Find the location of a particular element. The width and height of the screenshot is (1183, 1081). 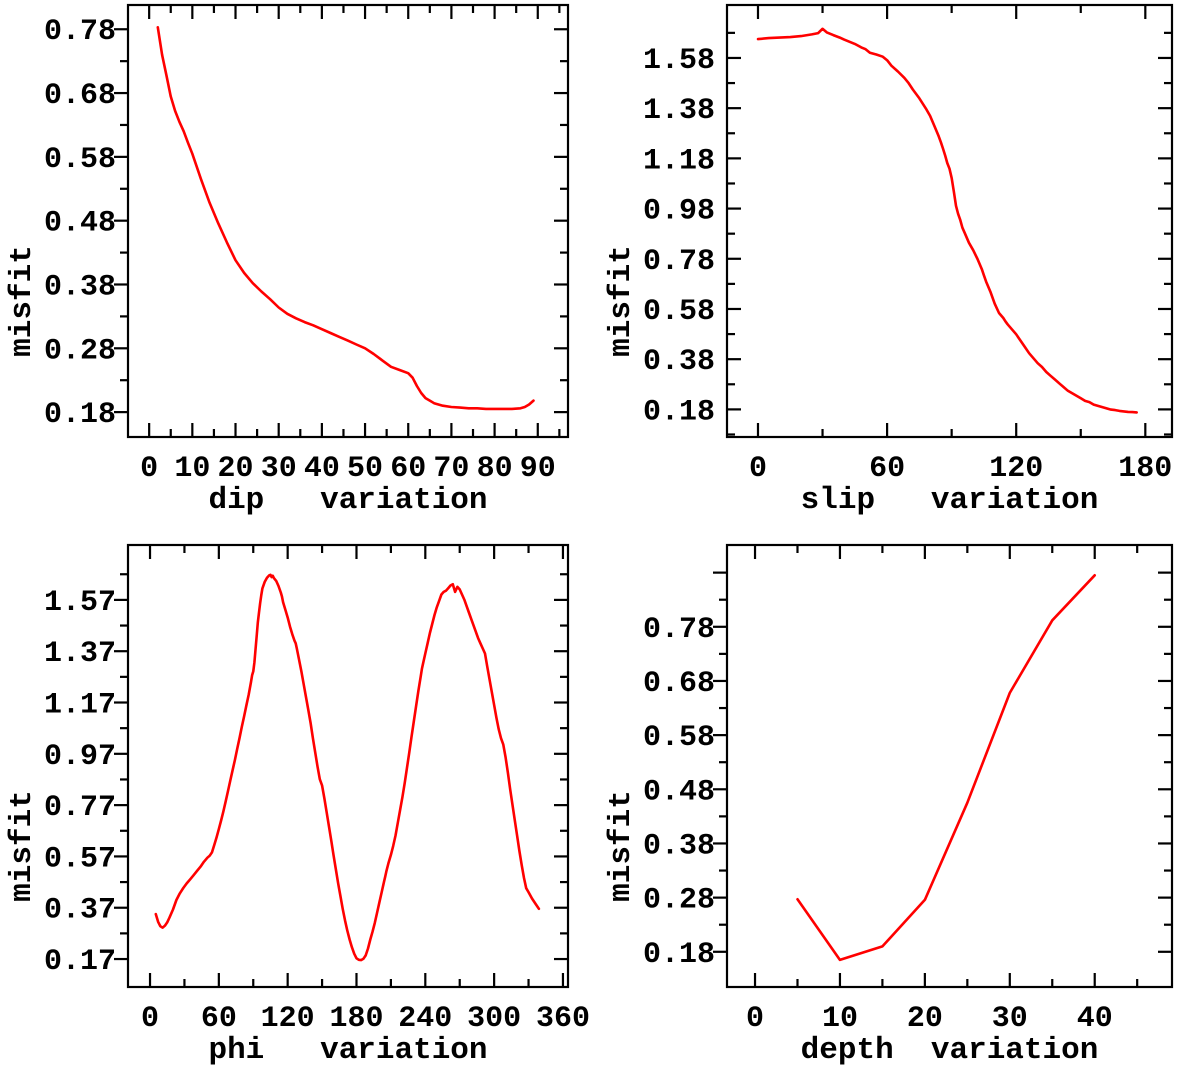

x-tick-label: 80 is located at coordinates (495, 469).